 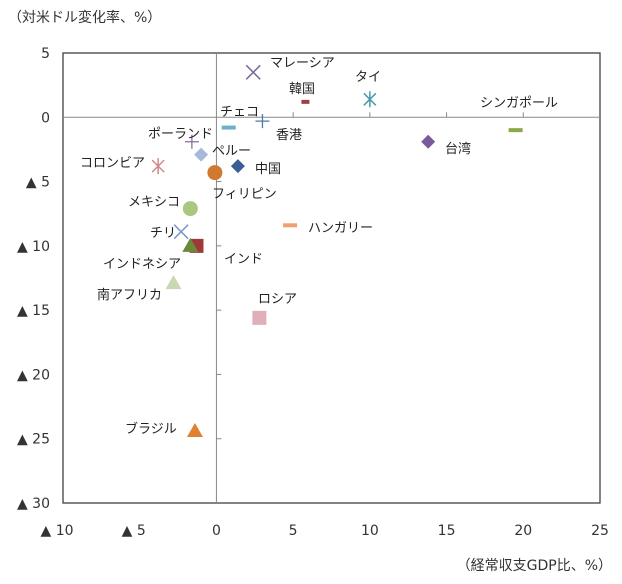 What do you see at coordinates (216, 531) in the screenshot?
I see `x-tick-label: 0` at bounding box center [216, 531].